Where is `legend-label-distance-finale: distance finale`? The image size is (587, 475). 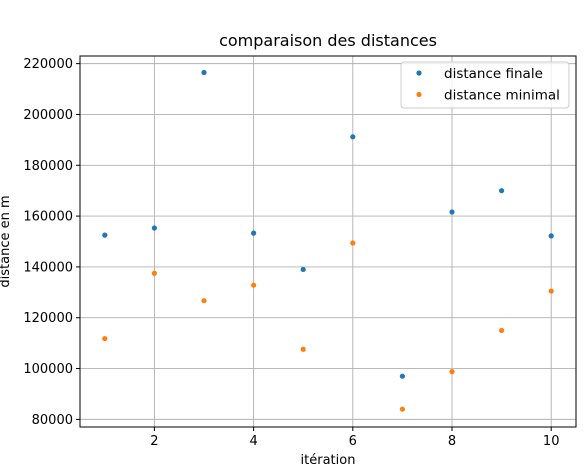 legend-label-distance-finale: distance finale is located at coordinates (493, 74).